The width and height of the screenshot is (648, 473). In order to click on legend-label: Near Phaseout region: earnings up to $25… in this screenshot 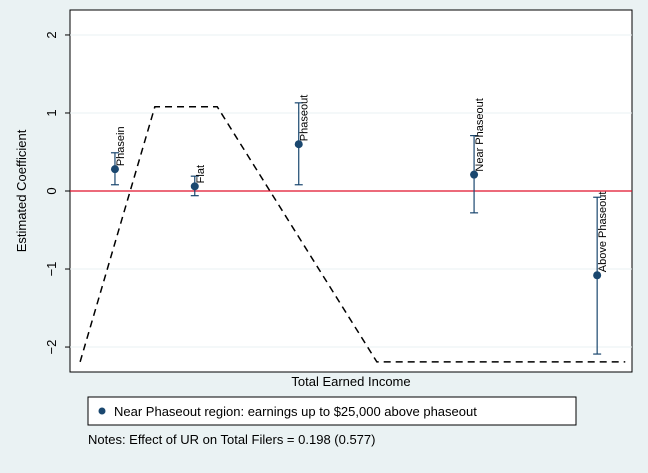, I will do `click(295, 411)`.